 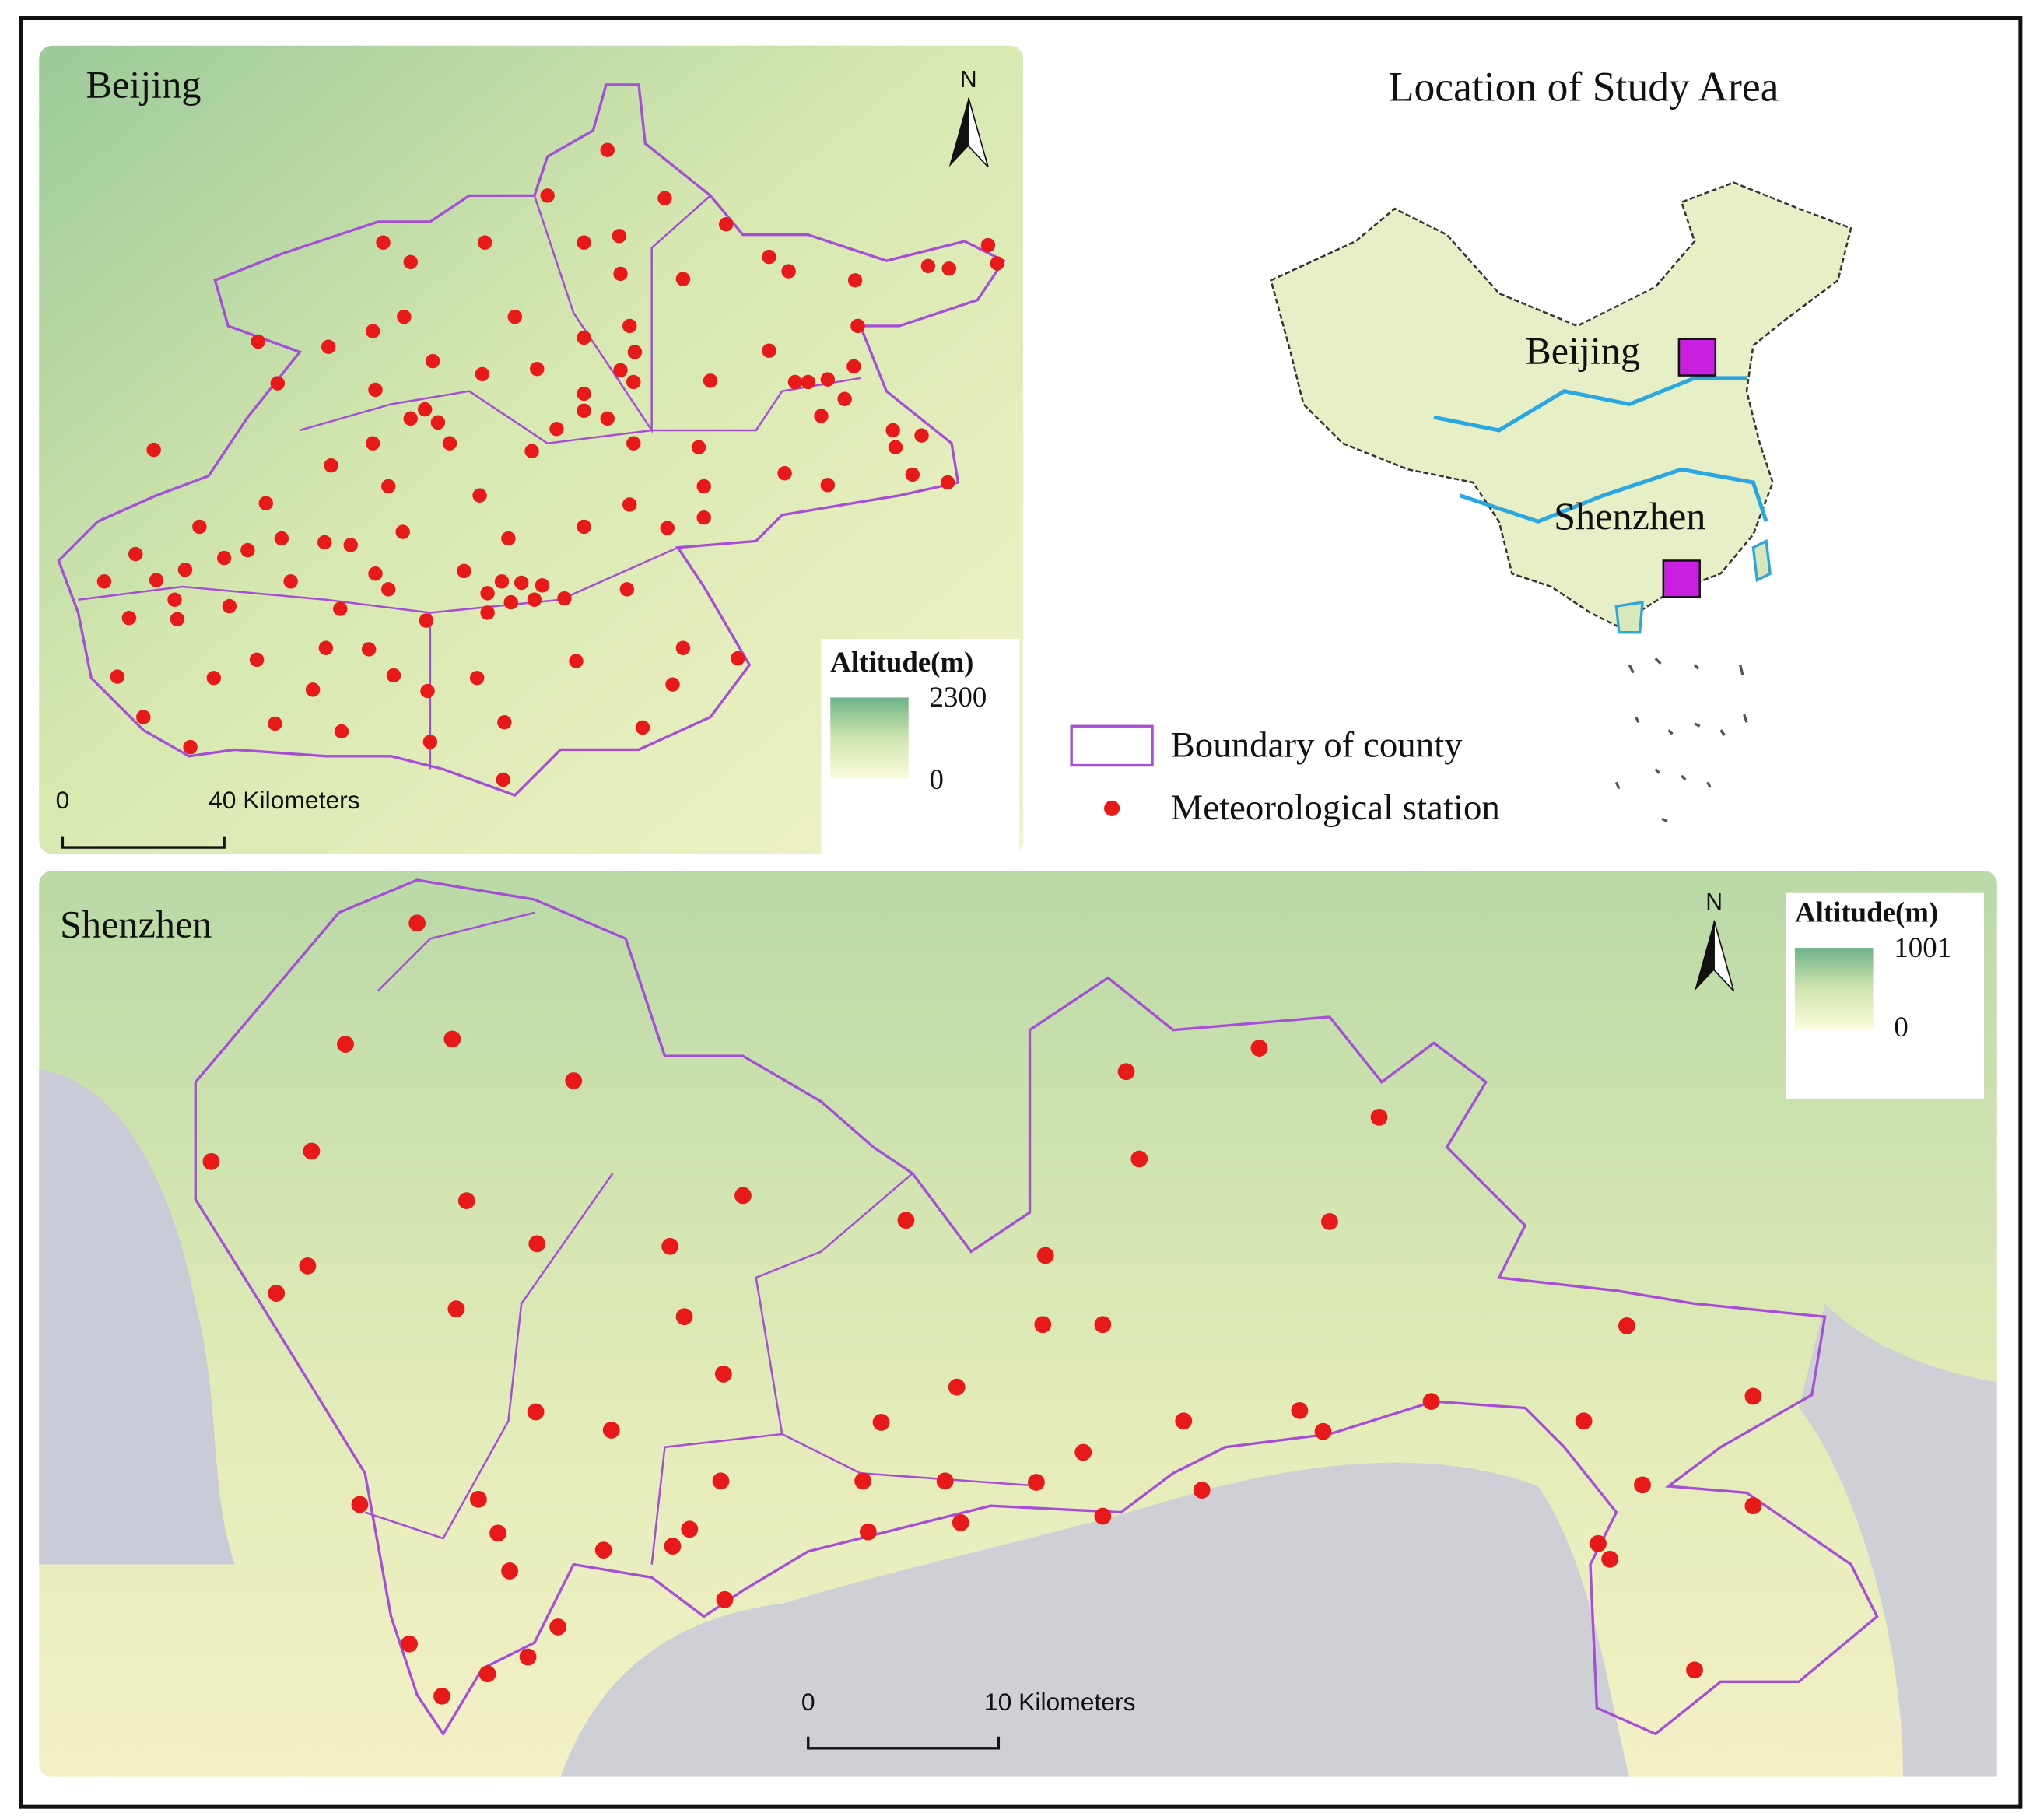 I want to click on hainan, so click(x=1629, y=618).